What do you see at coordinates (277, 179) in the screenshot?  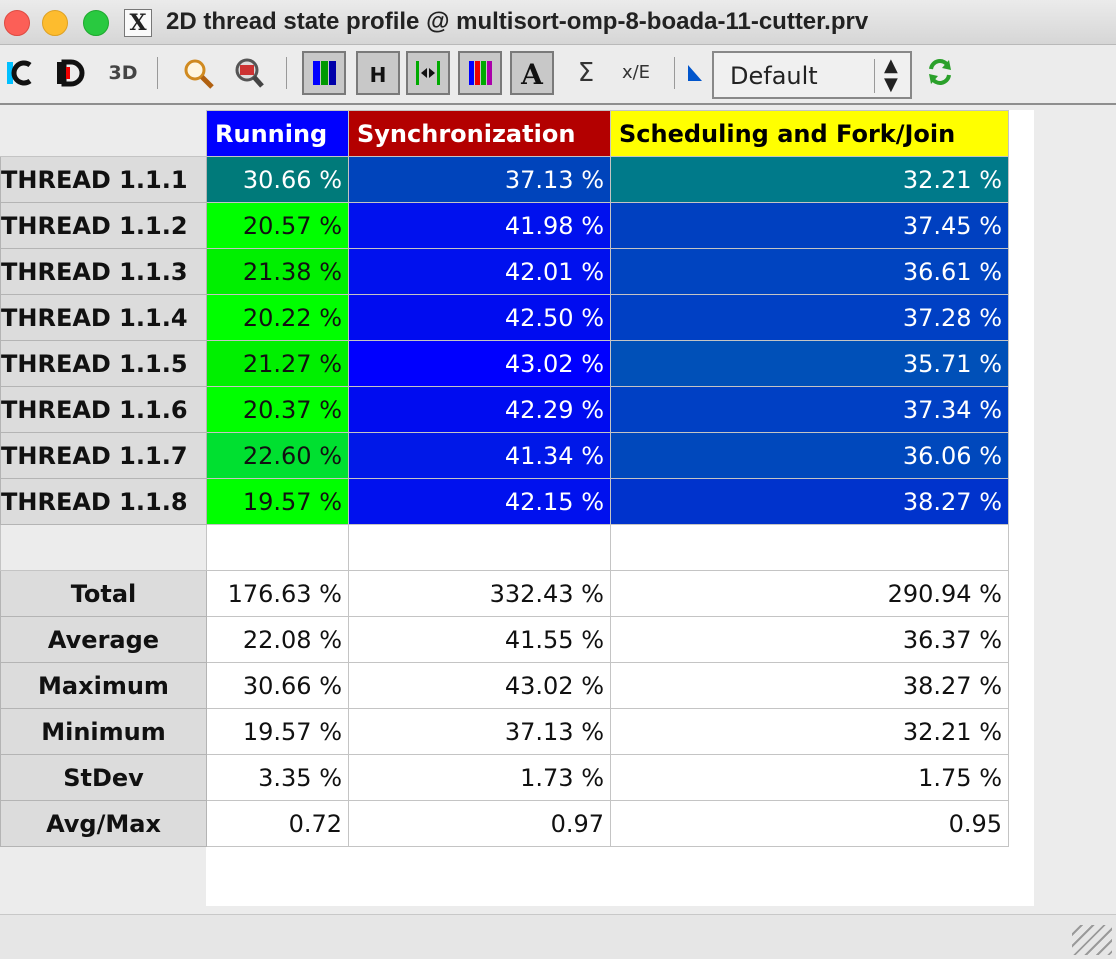 I see `cell-value: 30.66 %` at bounding box center [277, 179].